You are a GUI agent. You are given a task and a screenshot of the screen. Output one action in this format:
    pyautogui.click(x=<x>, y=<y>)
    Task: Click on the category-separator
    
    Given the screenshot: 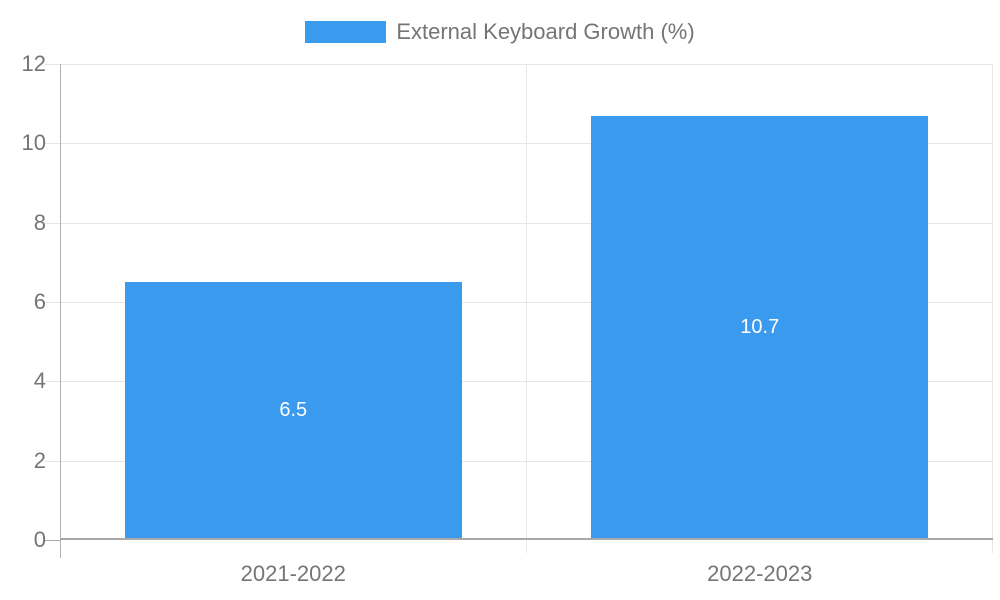 What is the action you would take?
    pyautogui.click(x=526, y=308)
    